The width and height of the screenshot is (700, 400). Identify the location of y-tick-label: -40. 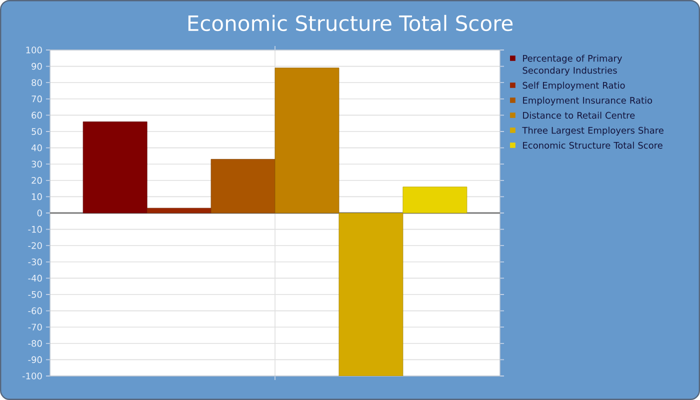
(35, 278).